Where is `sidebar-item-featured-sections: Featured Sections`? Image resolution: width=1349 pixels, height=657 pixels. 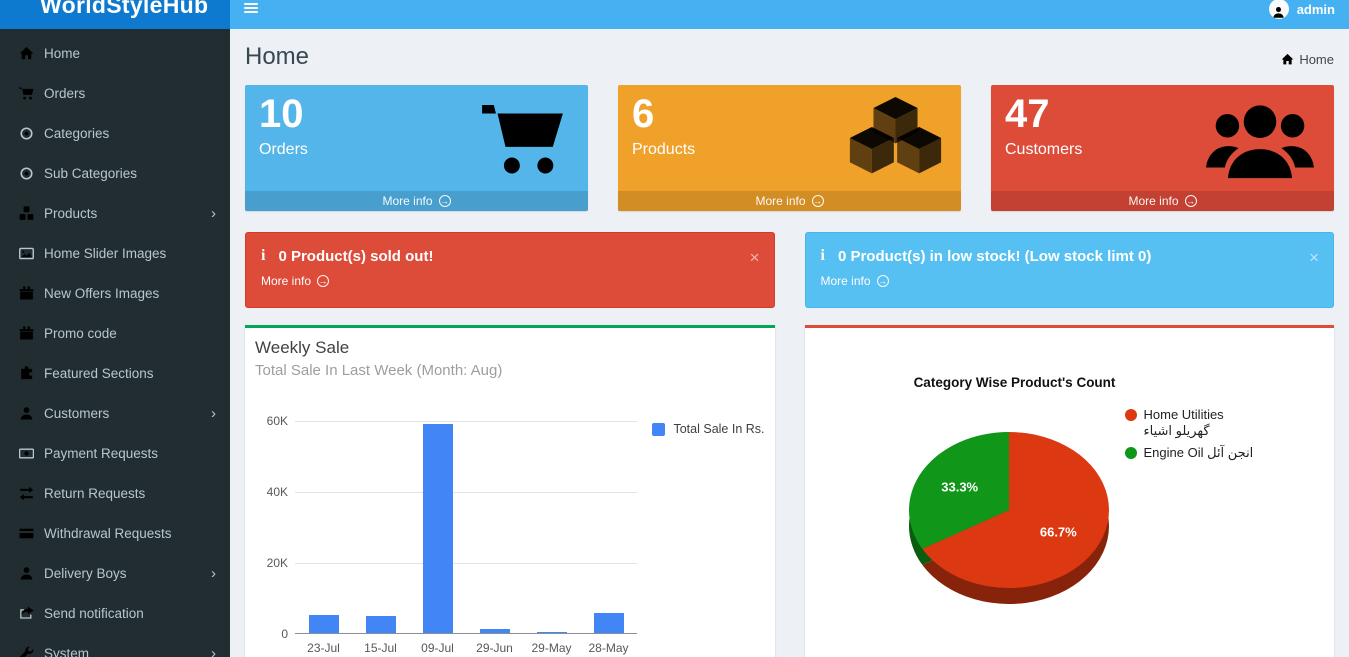 sidebar-item-featured-sections: Featured Sections is located at coordinates (115, 373).